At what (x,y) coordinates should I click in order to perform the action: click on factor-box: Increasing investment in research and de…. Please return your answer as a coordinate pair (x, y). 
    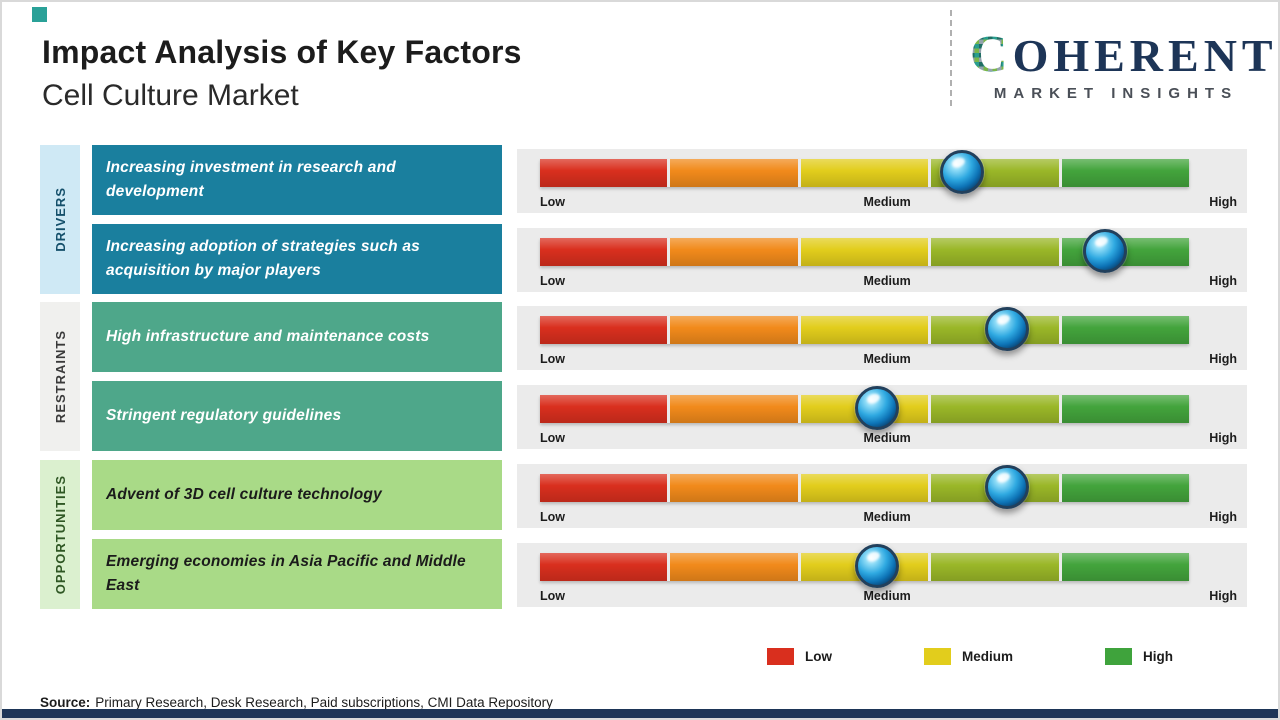
    Looking at the image, I should click on (297, 180).